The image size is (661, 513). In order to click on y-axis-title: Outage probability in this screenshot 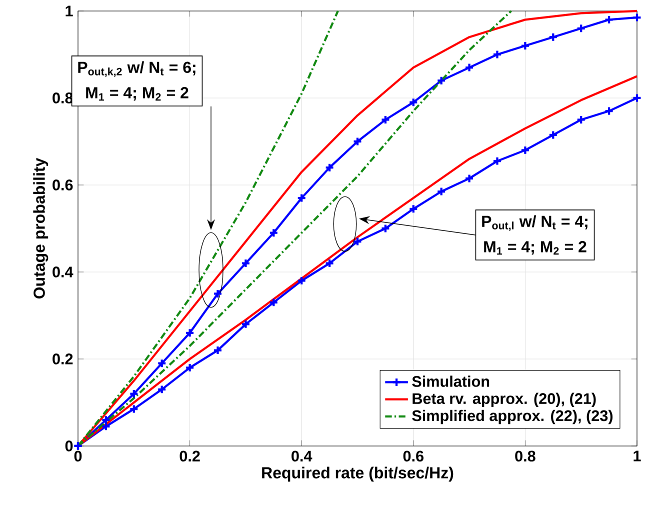, I will do `click(40, 228)`.